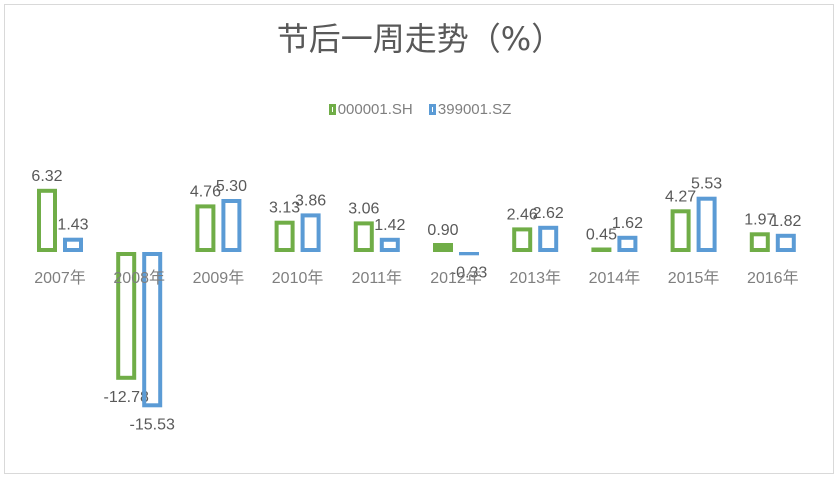  Describe the element at coordinates (420, 109) in the screenshot. I see `chart-legend: 000001.SH 399001.SZ` at that location.